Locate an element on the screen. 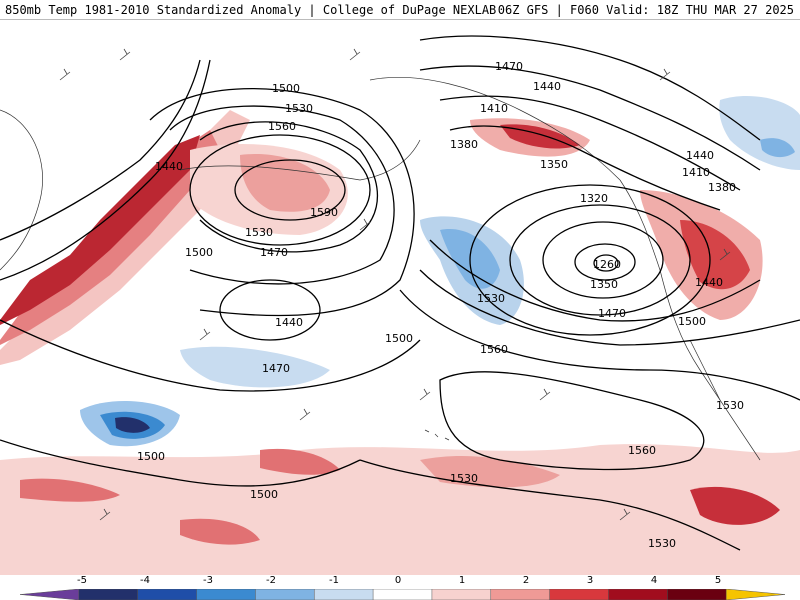 The width and height of the screenshot is (800, 600). coastline-baja is located at coordinates (705, 370).